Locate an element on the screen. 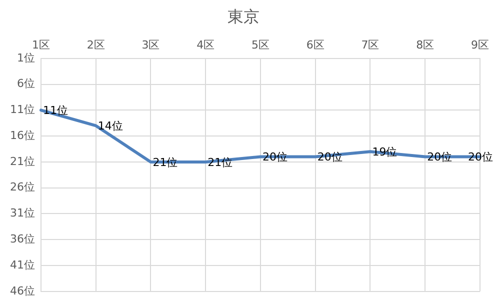 The image size is (495, 304). x-tick-label: 2区 is located at coordinates (95, 45).